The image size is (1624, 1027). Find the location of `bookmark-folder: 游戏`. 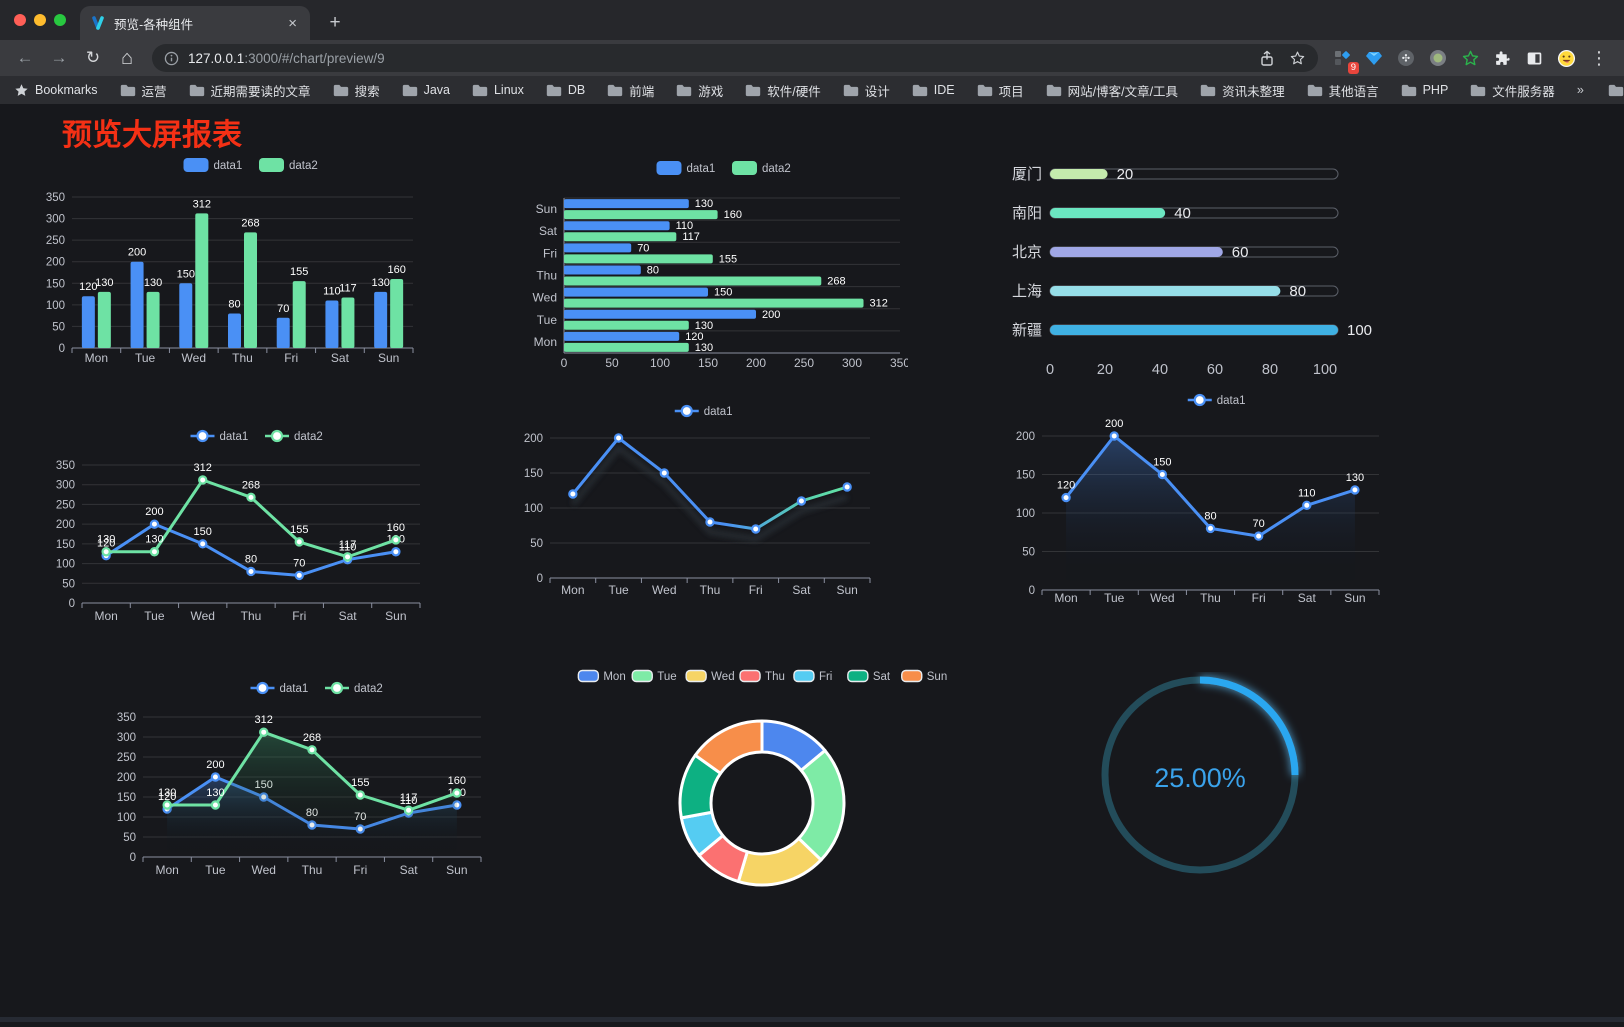

bookmark-folder: 游戏 is located at coordinates (699, 90).